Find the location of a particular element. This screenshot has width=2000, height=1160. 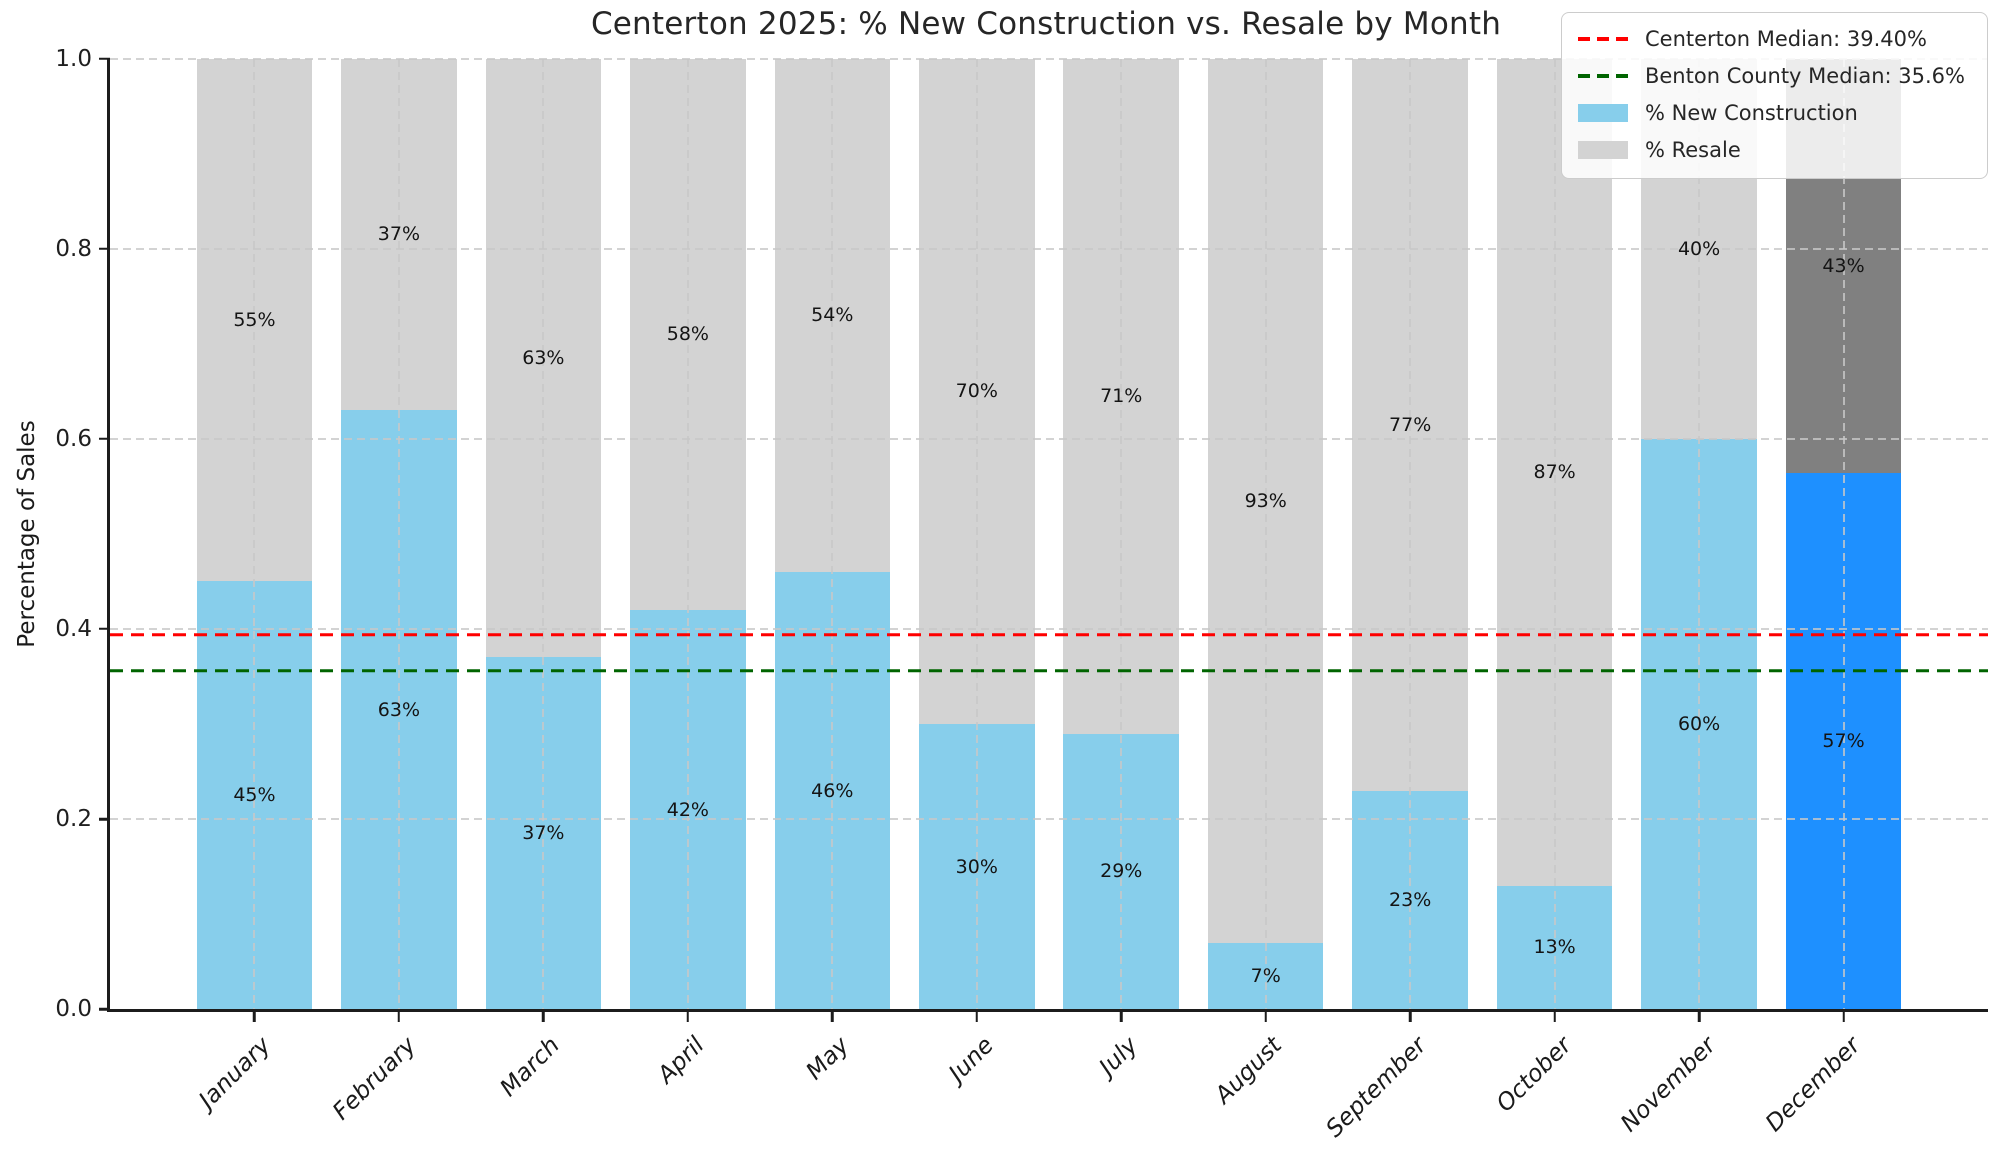

y-axis-tick-label: 0.4 is located at coordinates (73, 628).